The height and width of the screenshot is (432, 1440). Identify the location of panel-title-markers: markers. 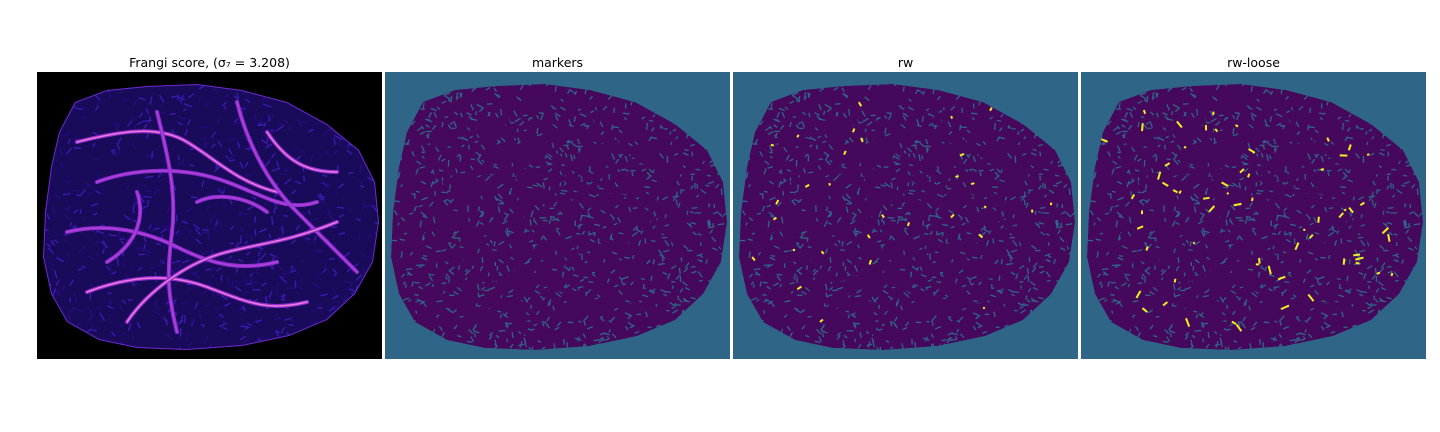
(557, 62).